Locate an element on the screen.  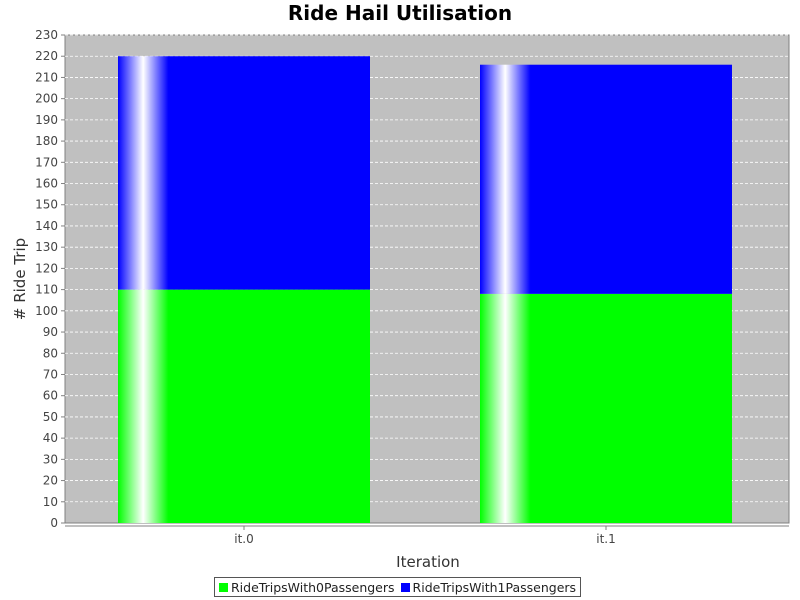
y-tick-label: 120 is located at coordinates (46, 268).